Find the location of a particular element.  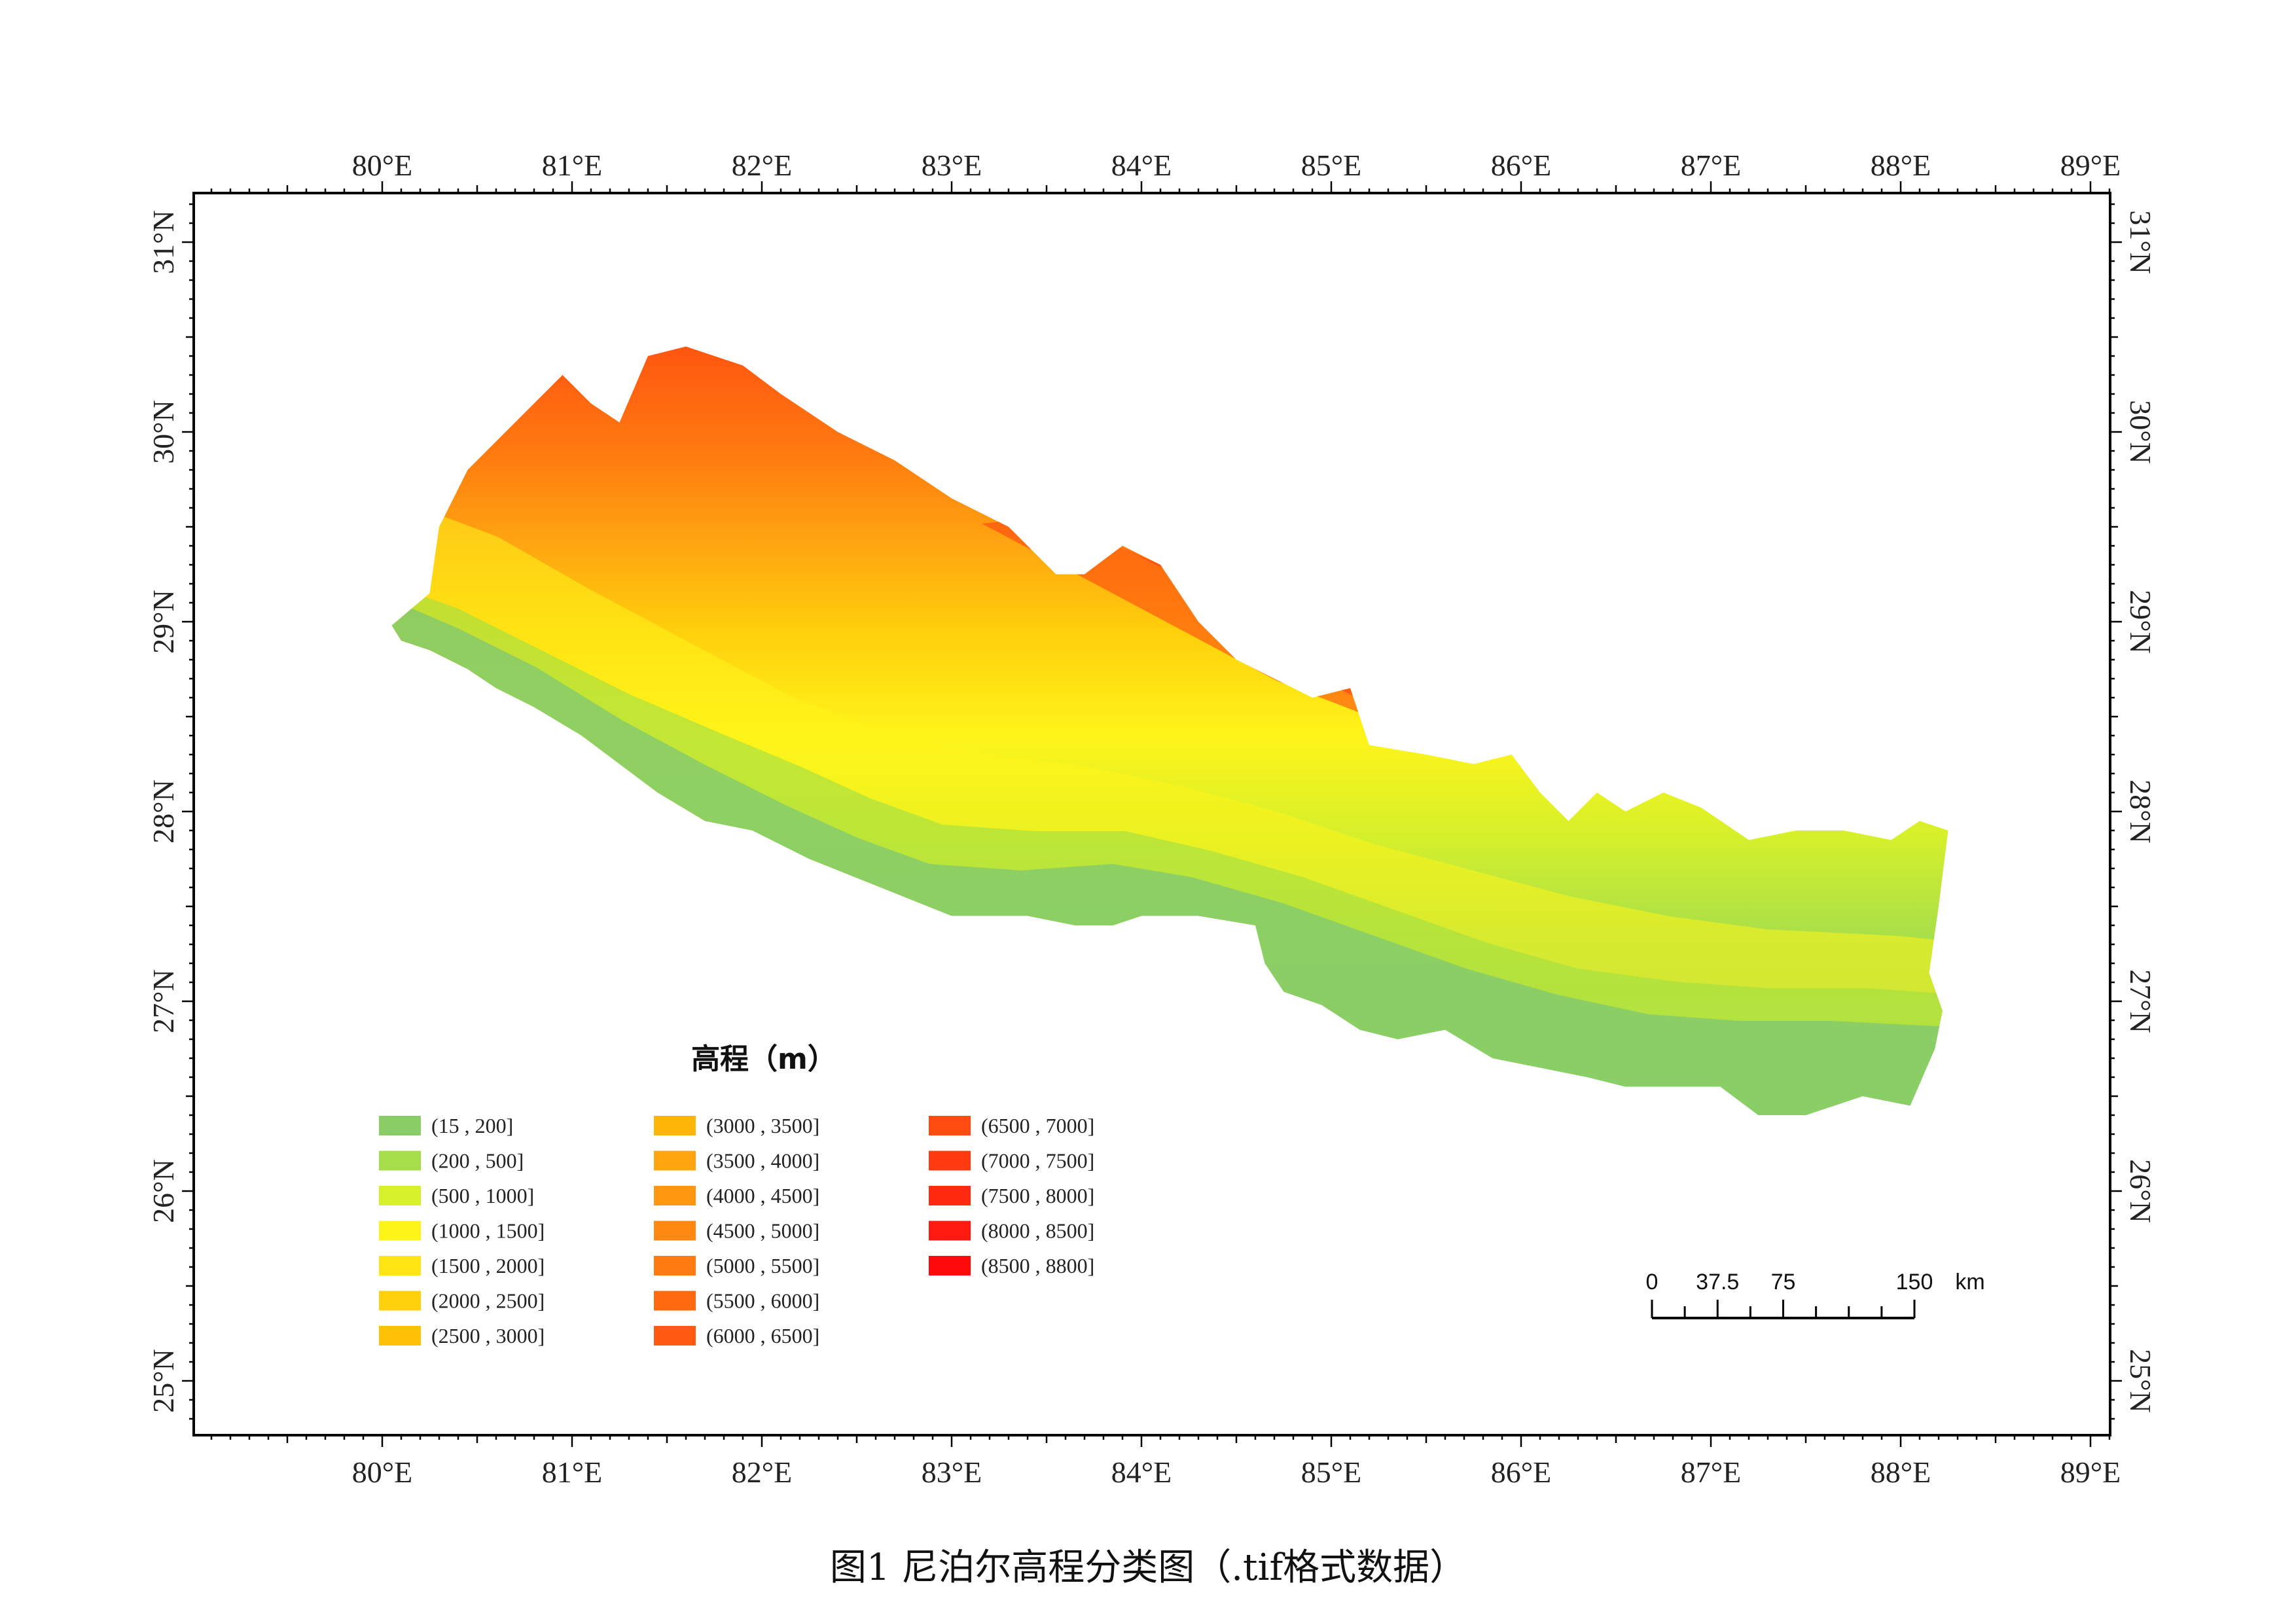

scale-bar-label: 150 is located at coordinates (1914, 1282).